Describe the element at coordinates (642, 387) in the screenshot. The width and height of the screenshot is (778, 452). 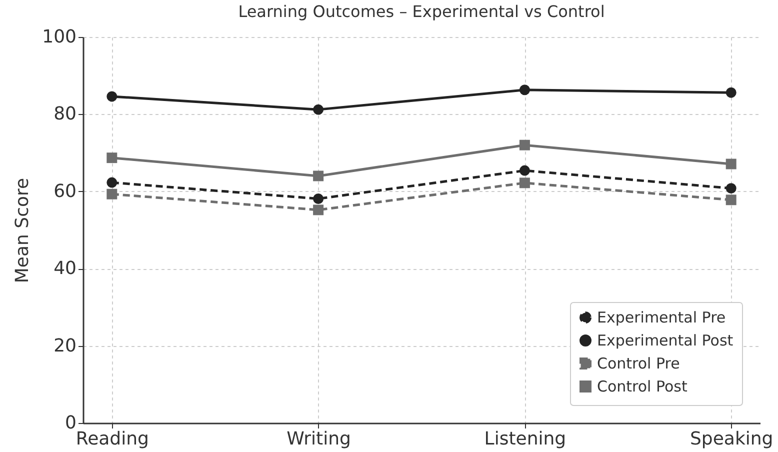
I see `legend-label: Control Post` at that location.